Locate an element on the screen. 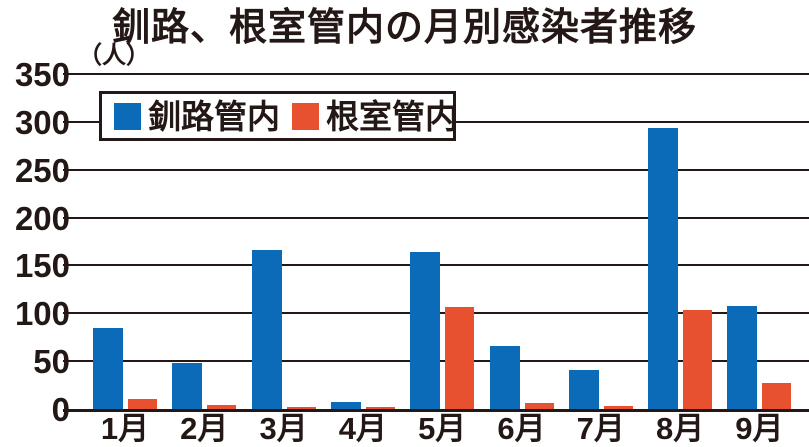 The image size is (809, 447). y-tick-label-250: 250 is located at coordinates (42, 170).